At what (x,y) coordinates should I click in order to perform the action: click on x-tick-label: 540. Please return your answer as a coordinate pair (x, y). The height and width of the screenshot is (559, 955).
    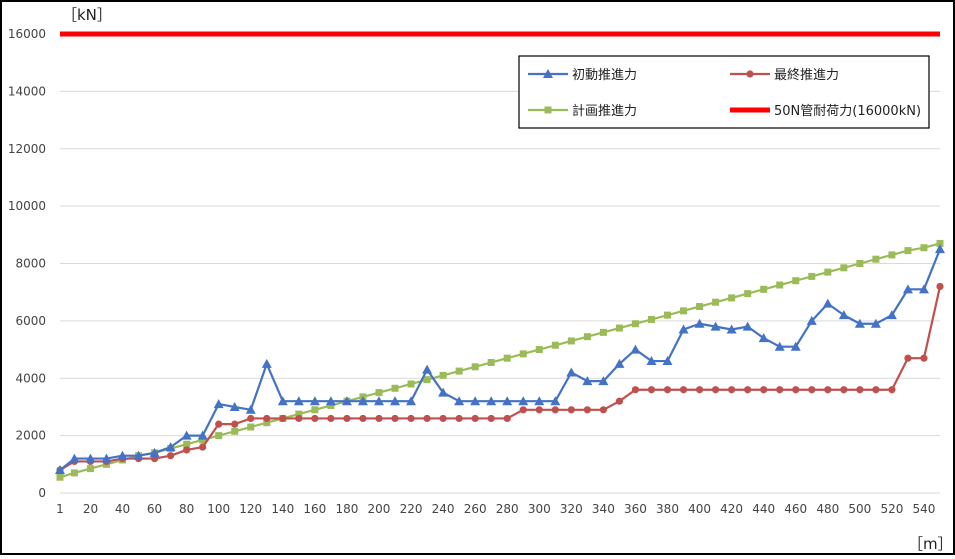
    Looking at the image, I should click on (924, 509).